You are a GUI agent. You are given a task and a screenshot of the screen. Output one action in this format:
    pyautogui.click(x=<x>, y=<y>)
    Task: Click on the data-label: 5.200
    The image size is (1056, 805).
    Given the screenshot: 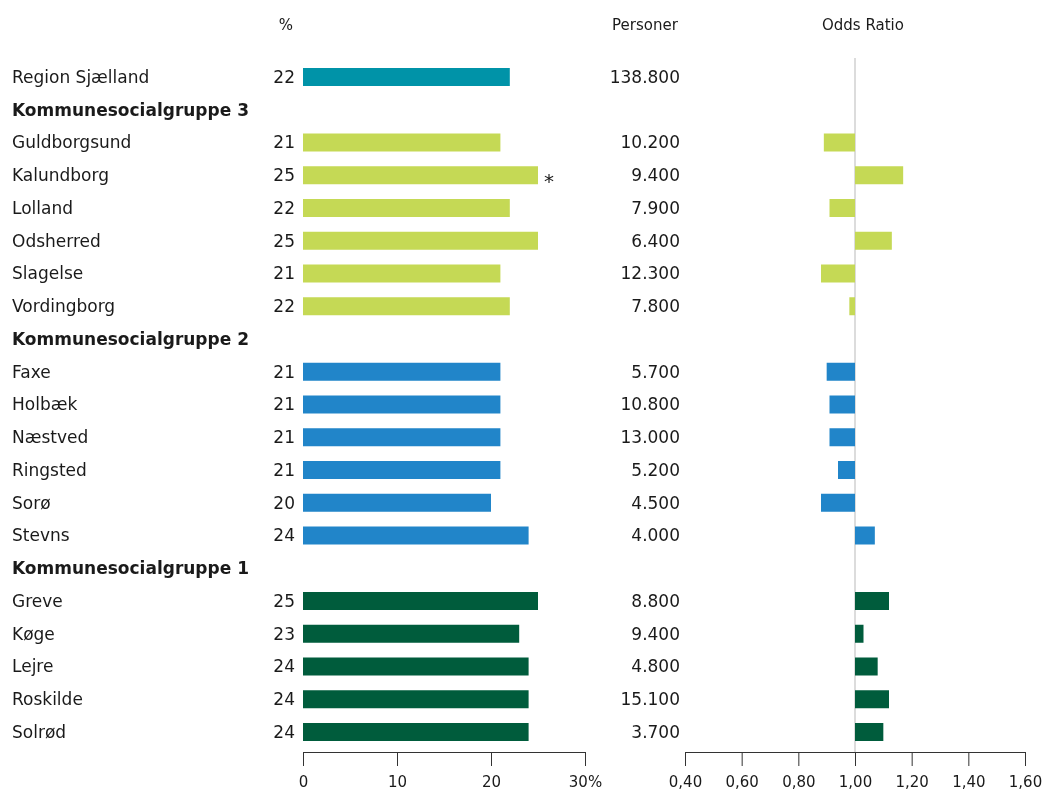 What is the action you would take?
    pyautogui.click(x=655, y=469)
    